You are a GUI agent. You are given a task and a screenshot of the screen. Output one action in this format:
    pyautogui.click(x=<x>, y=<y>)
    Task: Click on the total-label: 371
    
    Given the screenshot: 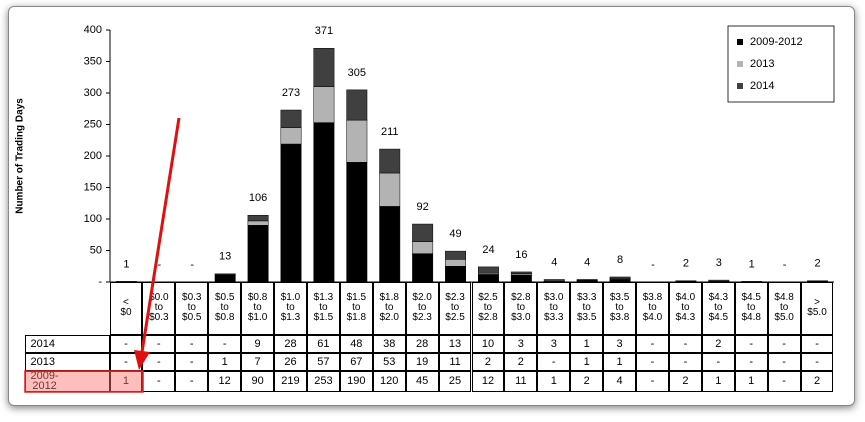 What is the action you would take?
    pyautogui.click(x=324, y=31)
    